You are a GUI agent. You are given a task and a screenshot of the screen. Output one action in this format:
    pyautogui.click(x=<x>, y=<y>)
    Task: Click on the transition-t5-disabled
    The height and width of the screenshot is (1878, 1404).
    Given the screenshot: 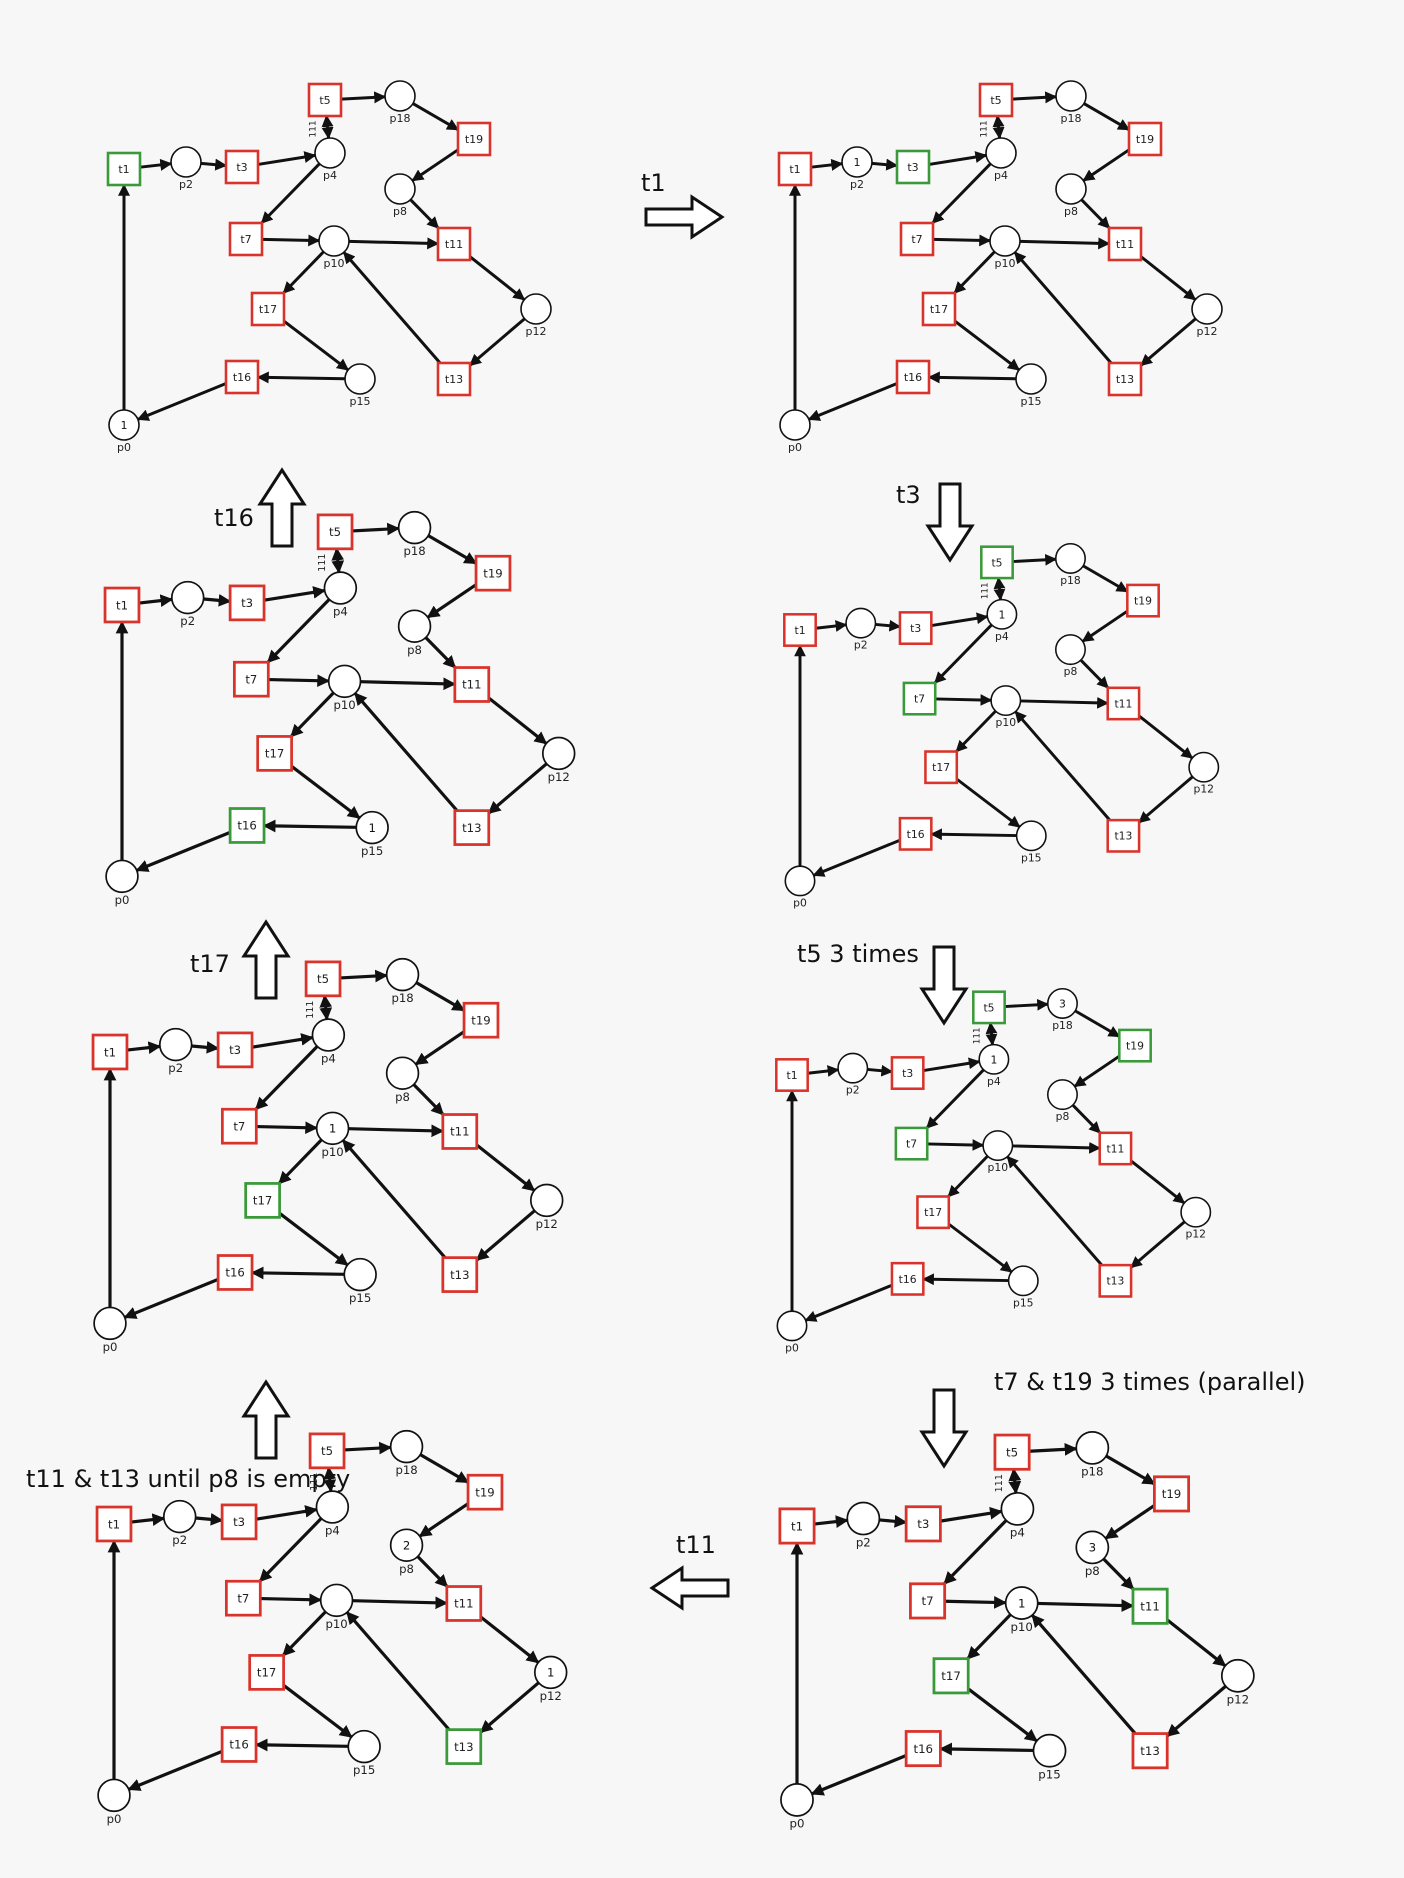 What is the action you would take?
    pyautogui.click(x=325, y=100)
    